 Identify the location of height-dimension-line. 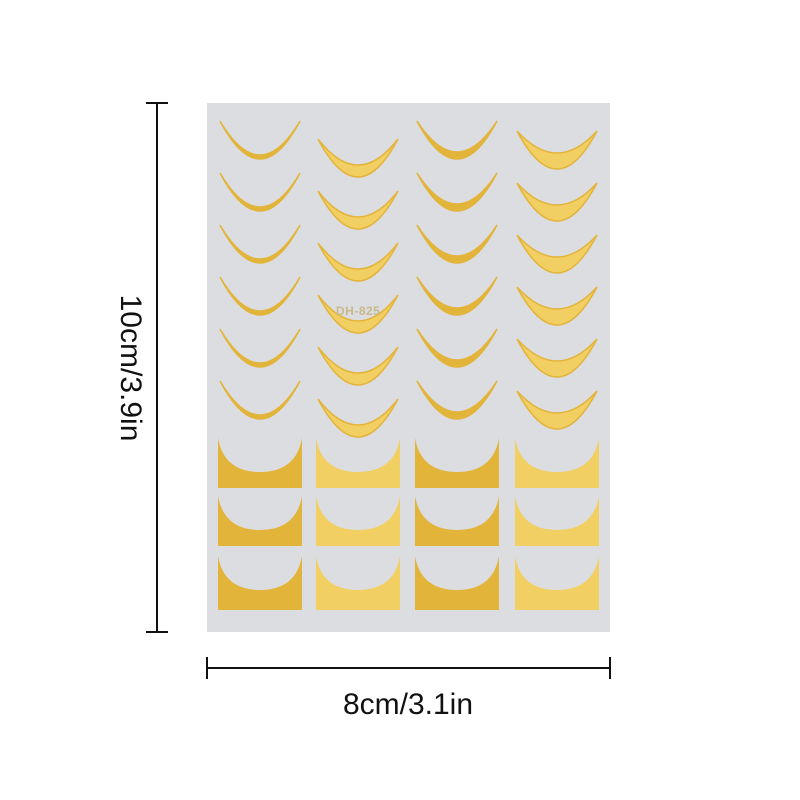
(157, 367).